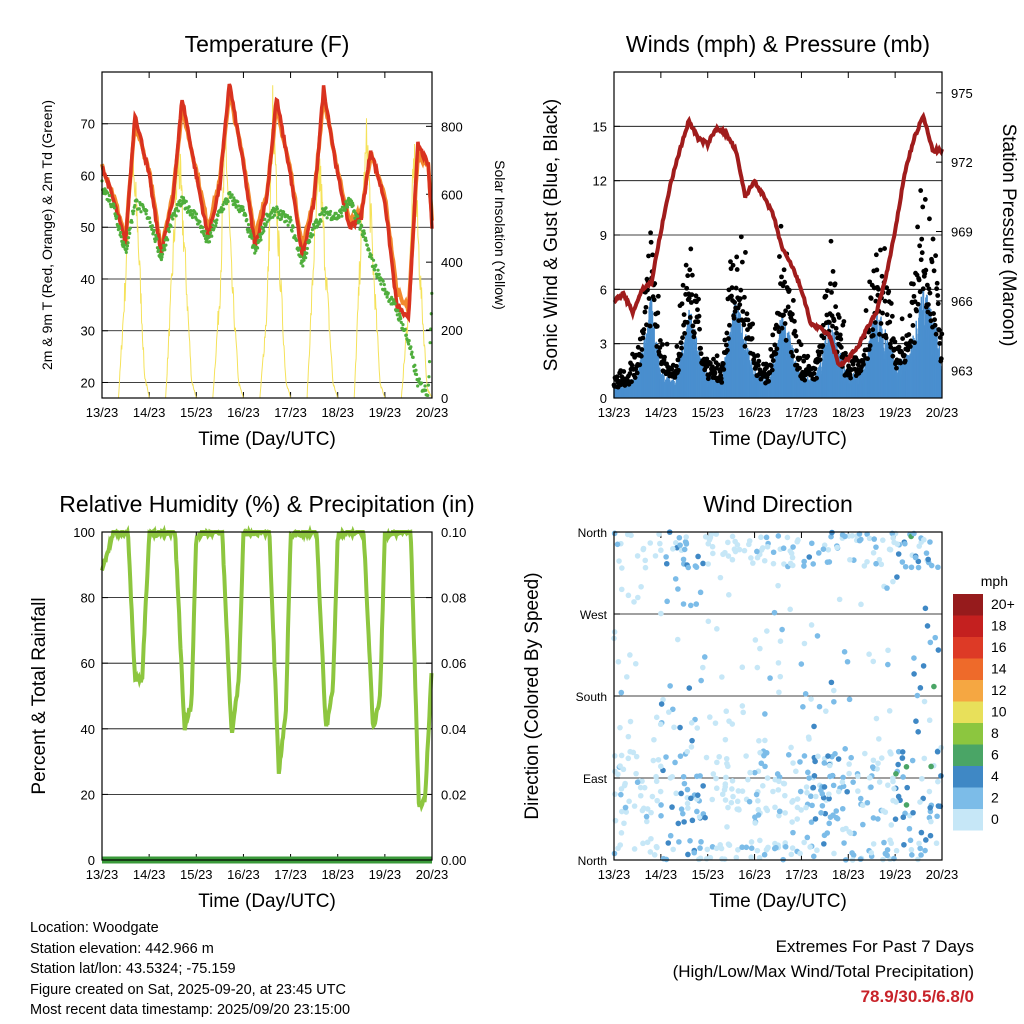 This screenshot has height=1024, width=1024. I want to click on y-tick-label: 60, so click(88, 175).